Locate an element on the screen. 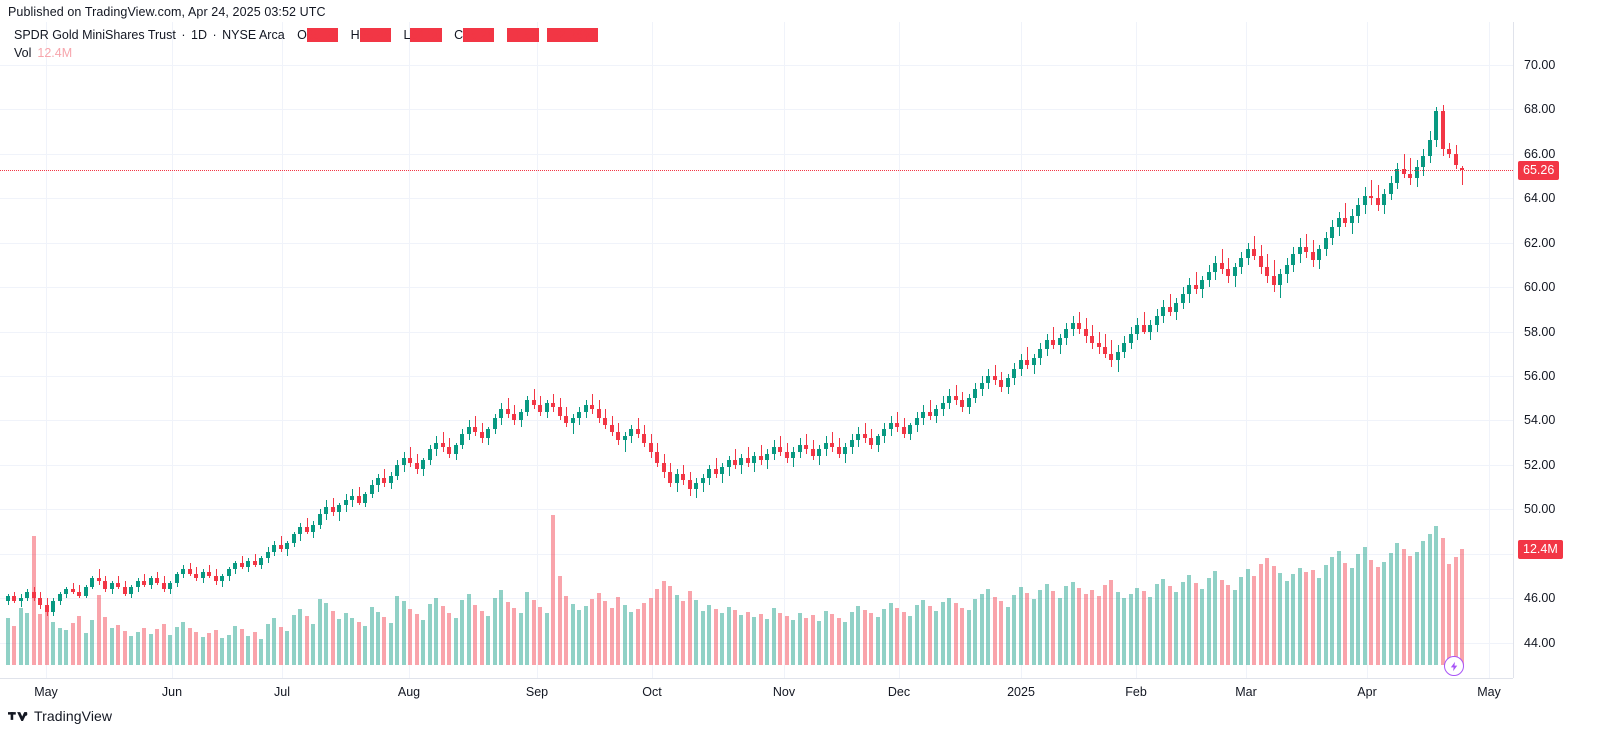 The height and width of the screenshot is (747, 1600). legend-interval: 1D is located at coordinates (199, 35).